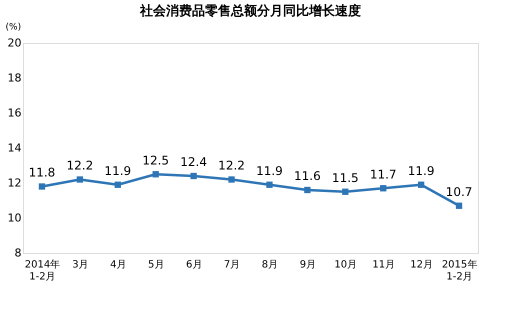 The height and width of the screenshot is (314, 526). What do you see at coordinates (460, 270) in the screenshot?
I see `x-tick-label: 2015年 1-2月` at bounding box center [460, 270].